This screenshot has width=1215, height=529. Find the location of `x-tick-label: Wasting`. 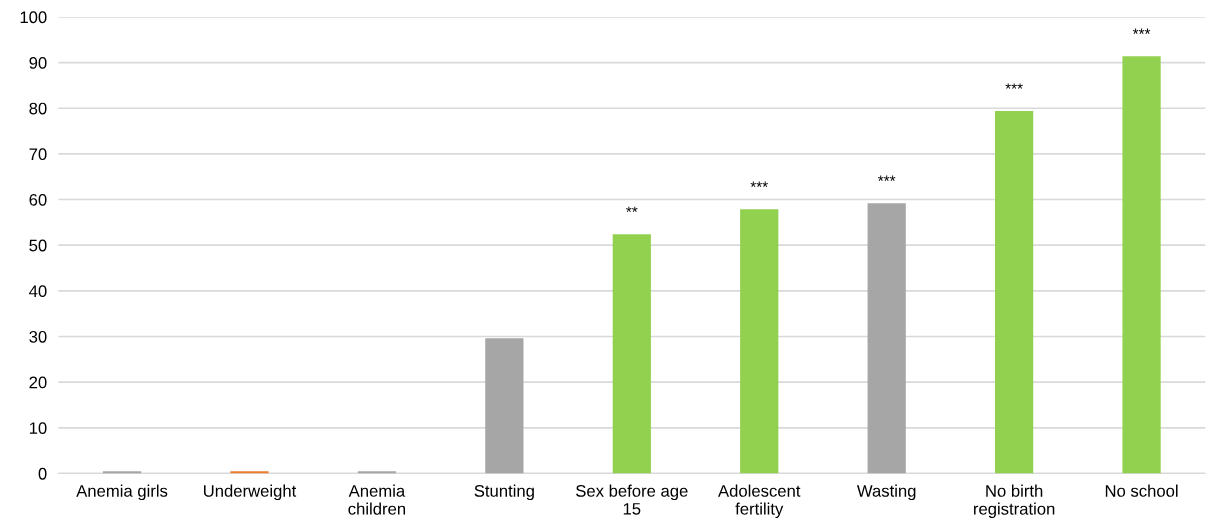

x-tick-label: Wasting is located at coordinates (886, 492).